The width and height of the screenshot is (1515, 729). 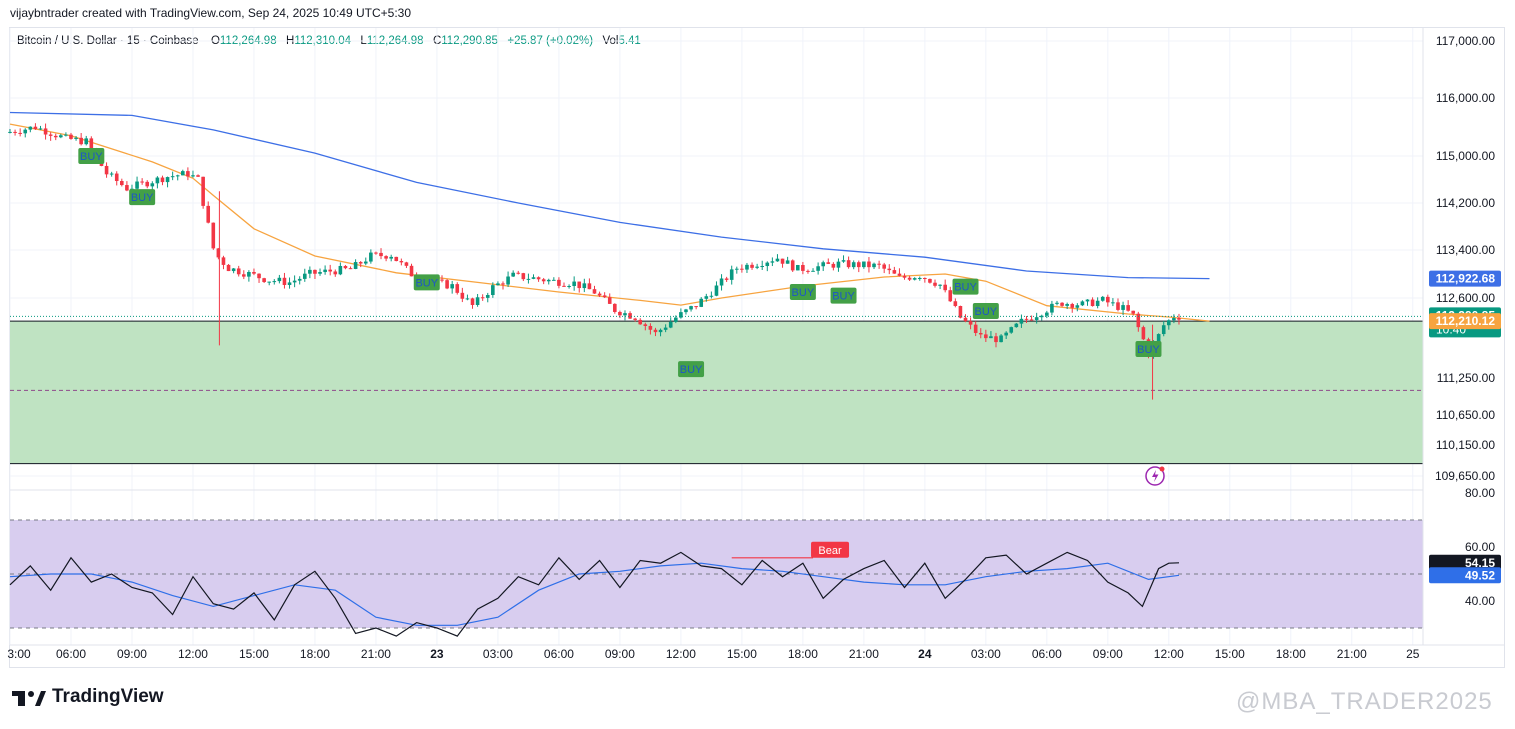 I want to click on y-tick-label: 115,000.00, so click(x=1465, y=156).